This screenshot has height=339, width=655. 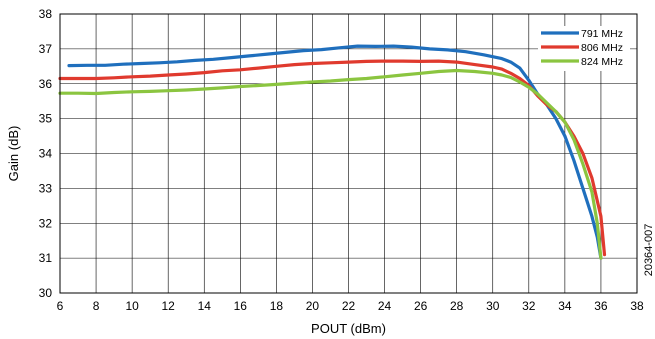 What do you see at coordinates (46, 14) in the screenshot?
I see `y-tick-label: 38` at bounding box center [46, 14].